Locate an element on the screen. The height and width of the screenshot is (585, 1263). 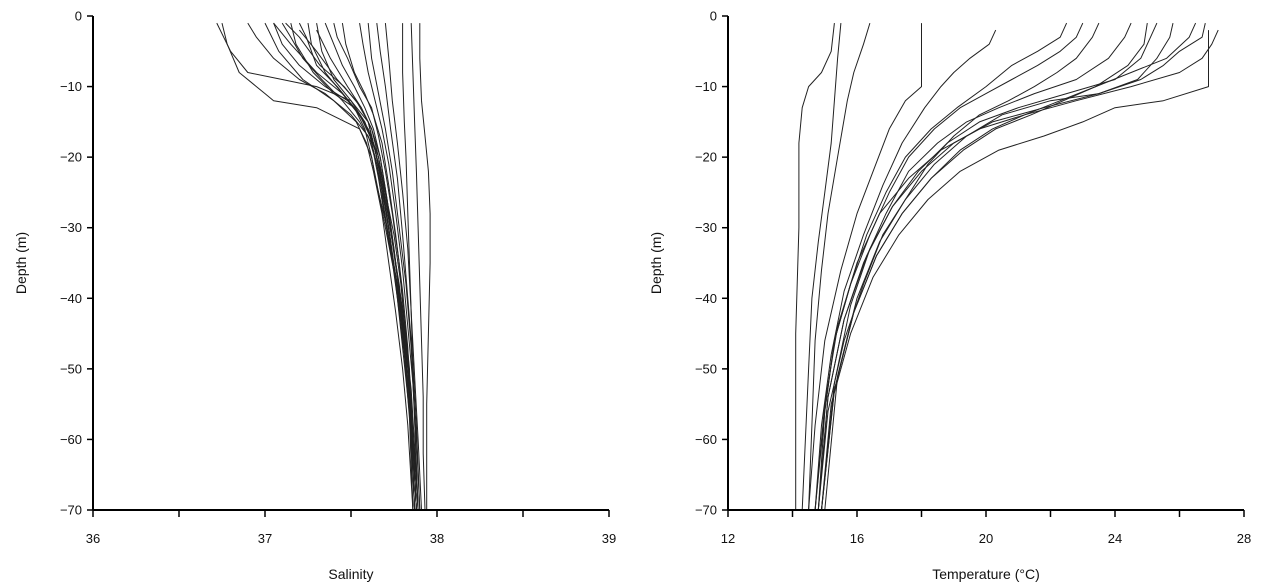
salinity-y-tick-label: −20 is located at coordinates (71, 157).